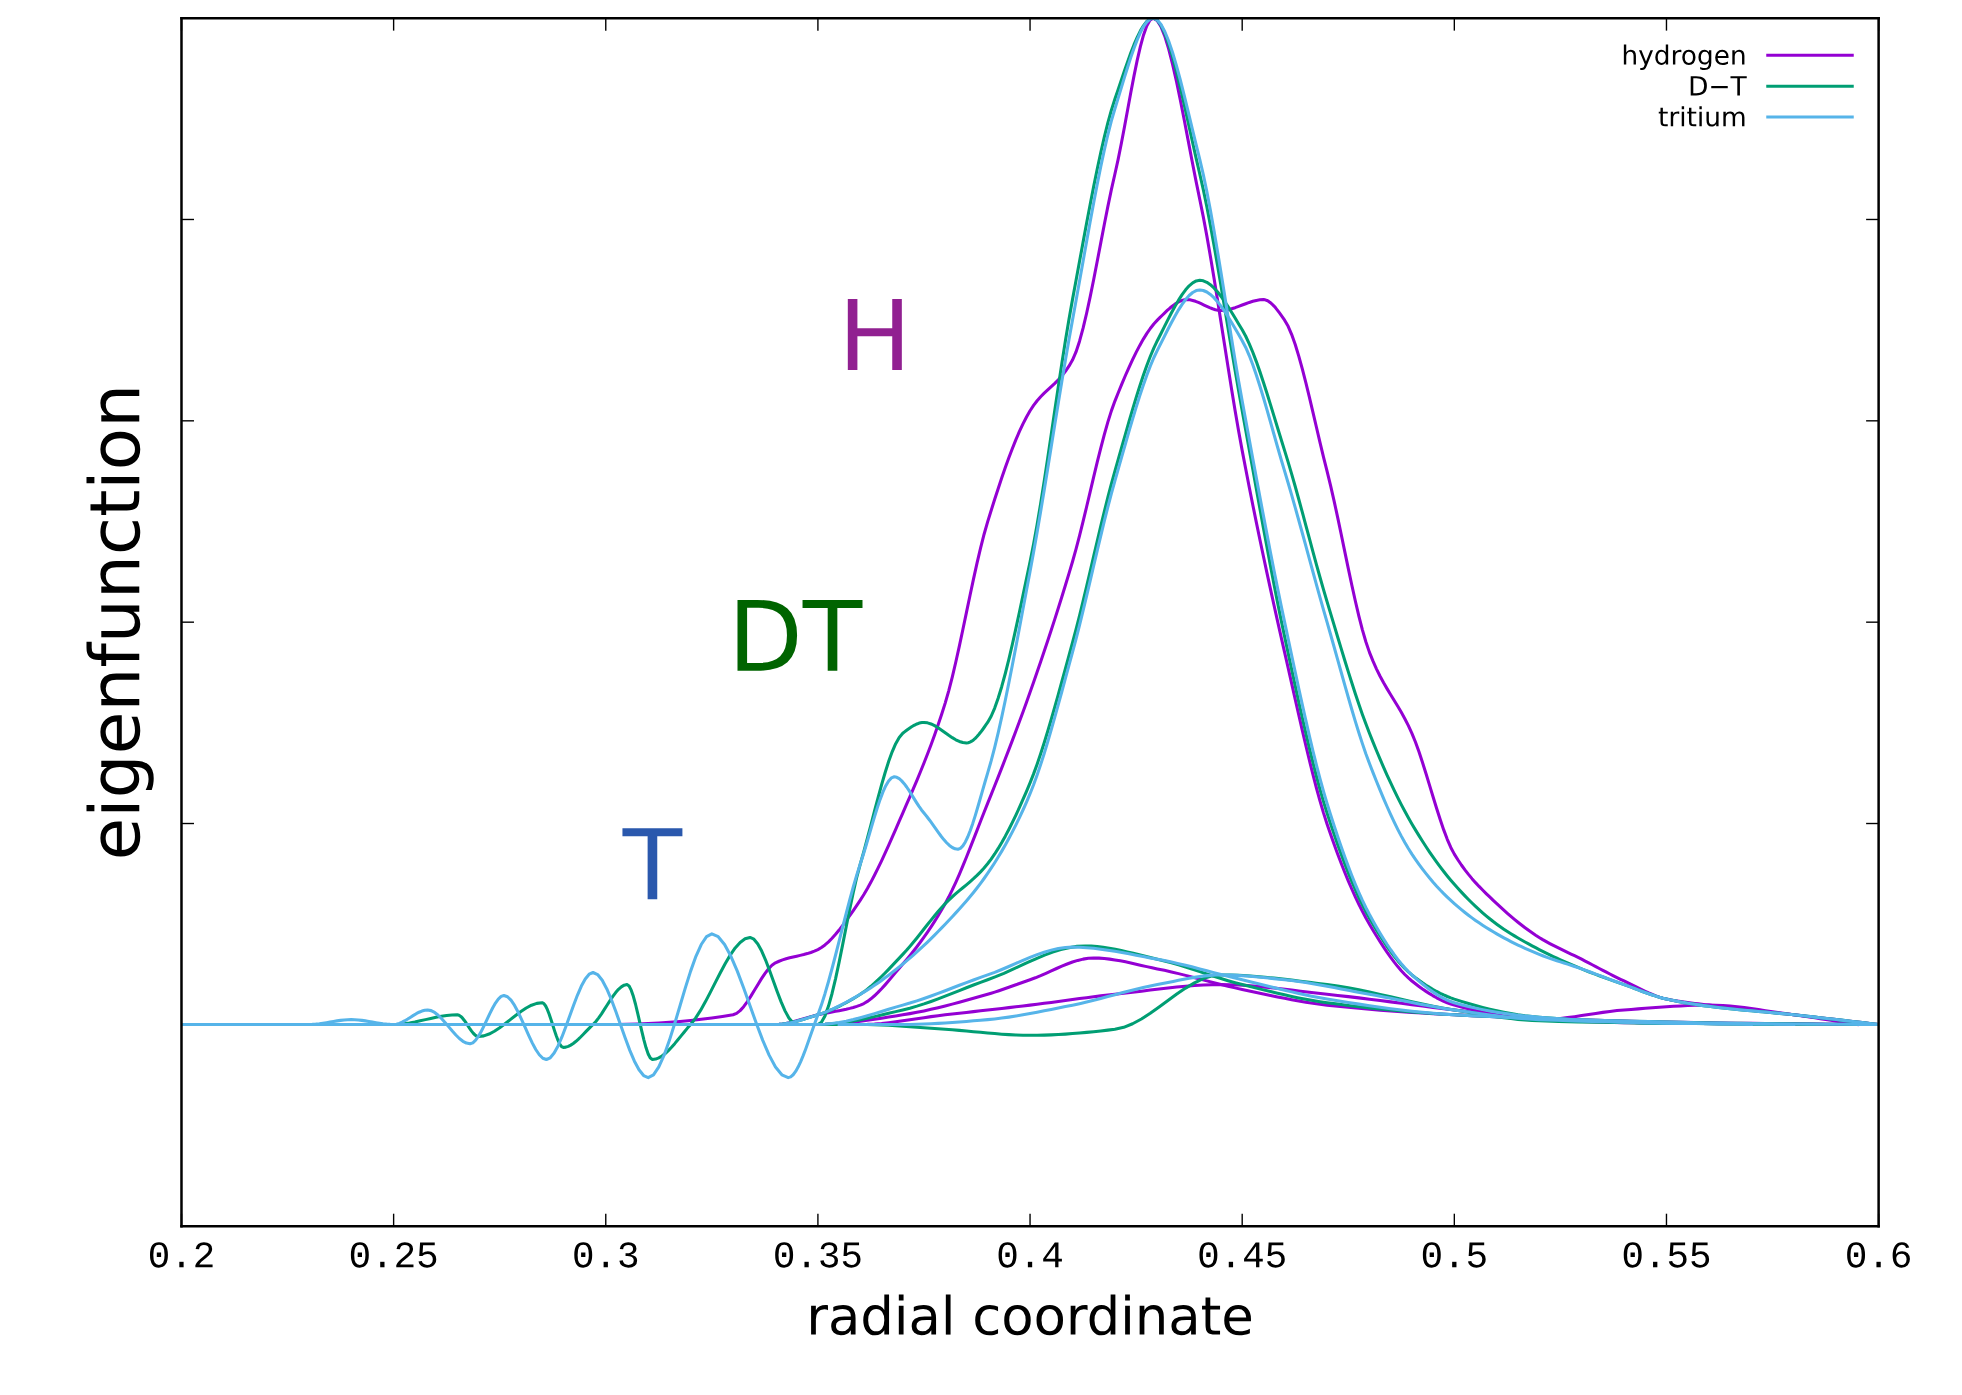 This screenshot has height=1395, width=1962. What do you see at coordinates (1684, 57) in the screenshot?
I see `legend-label: hydrogen` at bounding box center [1684, 57].